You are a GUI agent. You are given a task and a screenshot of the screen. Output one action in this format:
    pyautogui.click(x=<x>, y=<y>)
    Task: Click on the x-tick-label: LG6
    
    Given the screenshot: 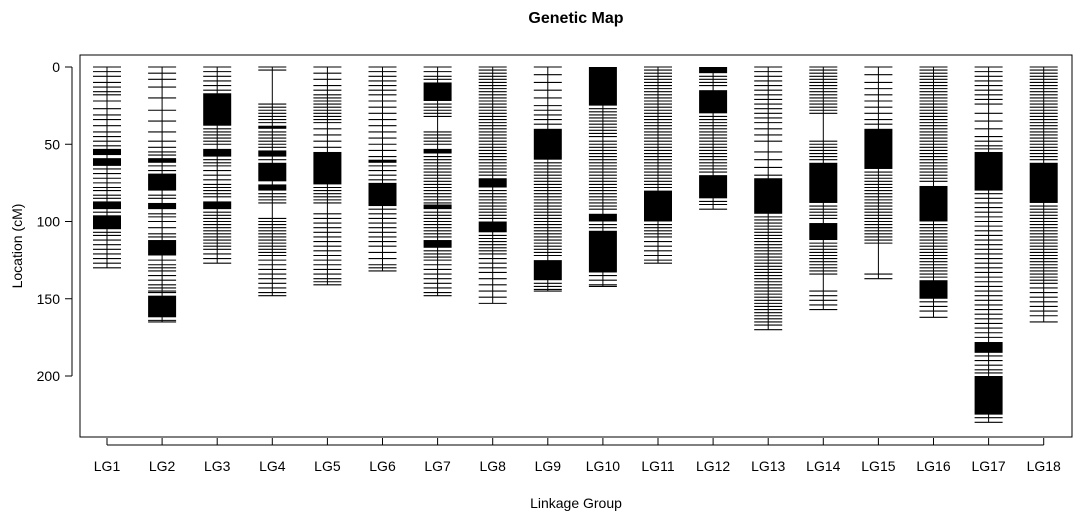 What is the action you would take?
    pyautogui.click(x=382, y=466)
    